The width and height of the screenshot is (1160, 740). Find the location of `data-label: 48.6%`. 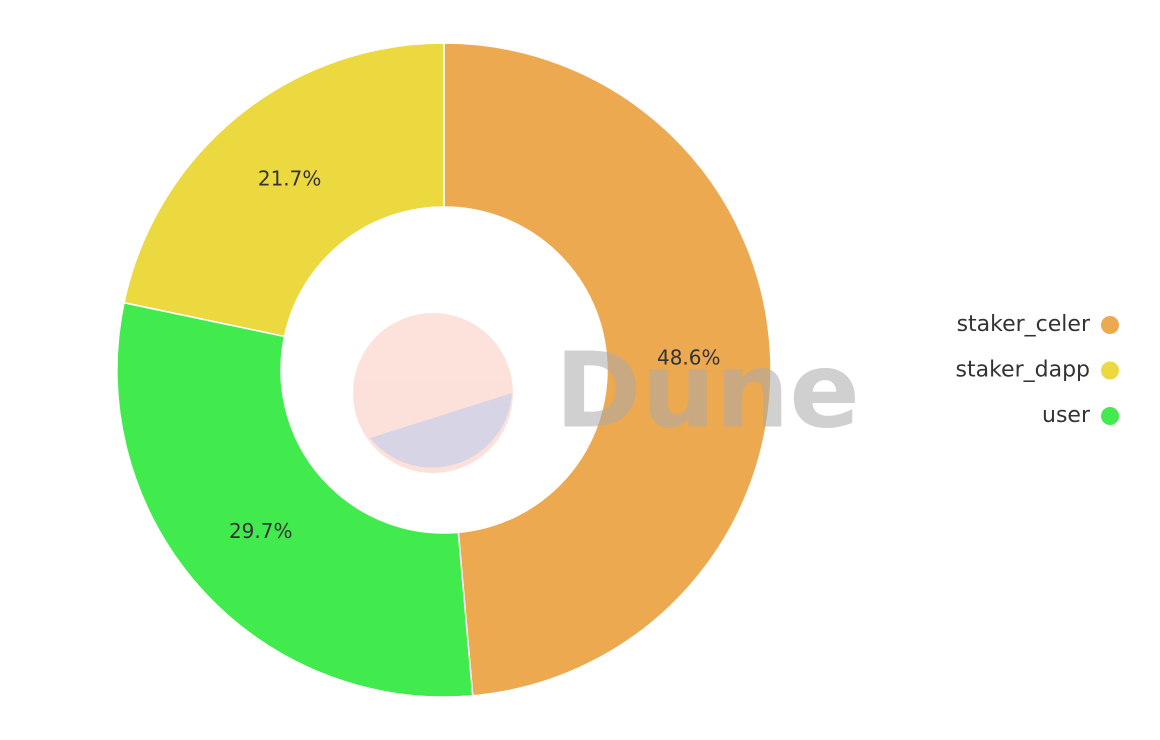

data-label: 48.6% is located at coordinates (689, 358).